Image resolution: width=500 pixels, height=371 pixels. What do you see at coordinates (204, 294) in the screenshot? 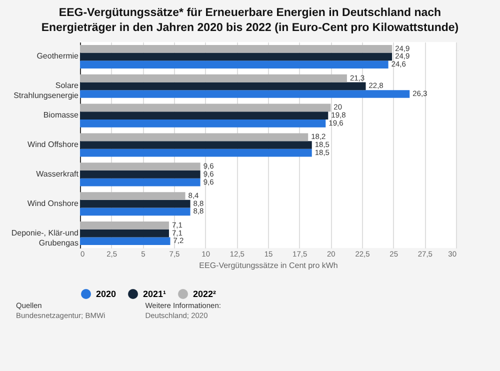
I see `legend-label: 2022²` at bounding box center [204, 294].